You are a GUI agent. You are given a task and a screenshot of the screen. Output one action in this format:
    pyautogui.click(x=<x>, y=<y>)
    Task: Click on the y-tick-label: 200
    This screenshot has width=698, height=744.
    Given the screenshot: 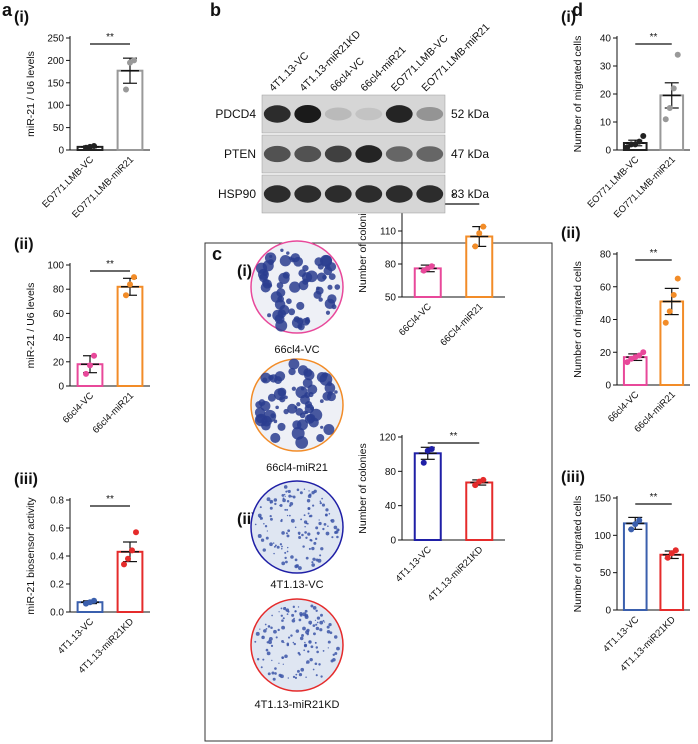 What is the action you would take?
    pyautogui.click(x=55, y=61)
    